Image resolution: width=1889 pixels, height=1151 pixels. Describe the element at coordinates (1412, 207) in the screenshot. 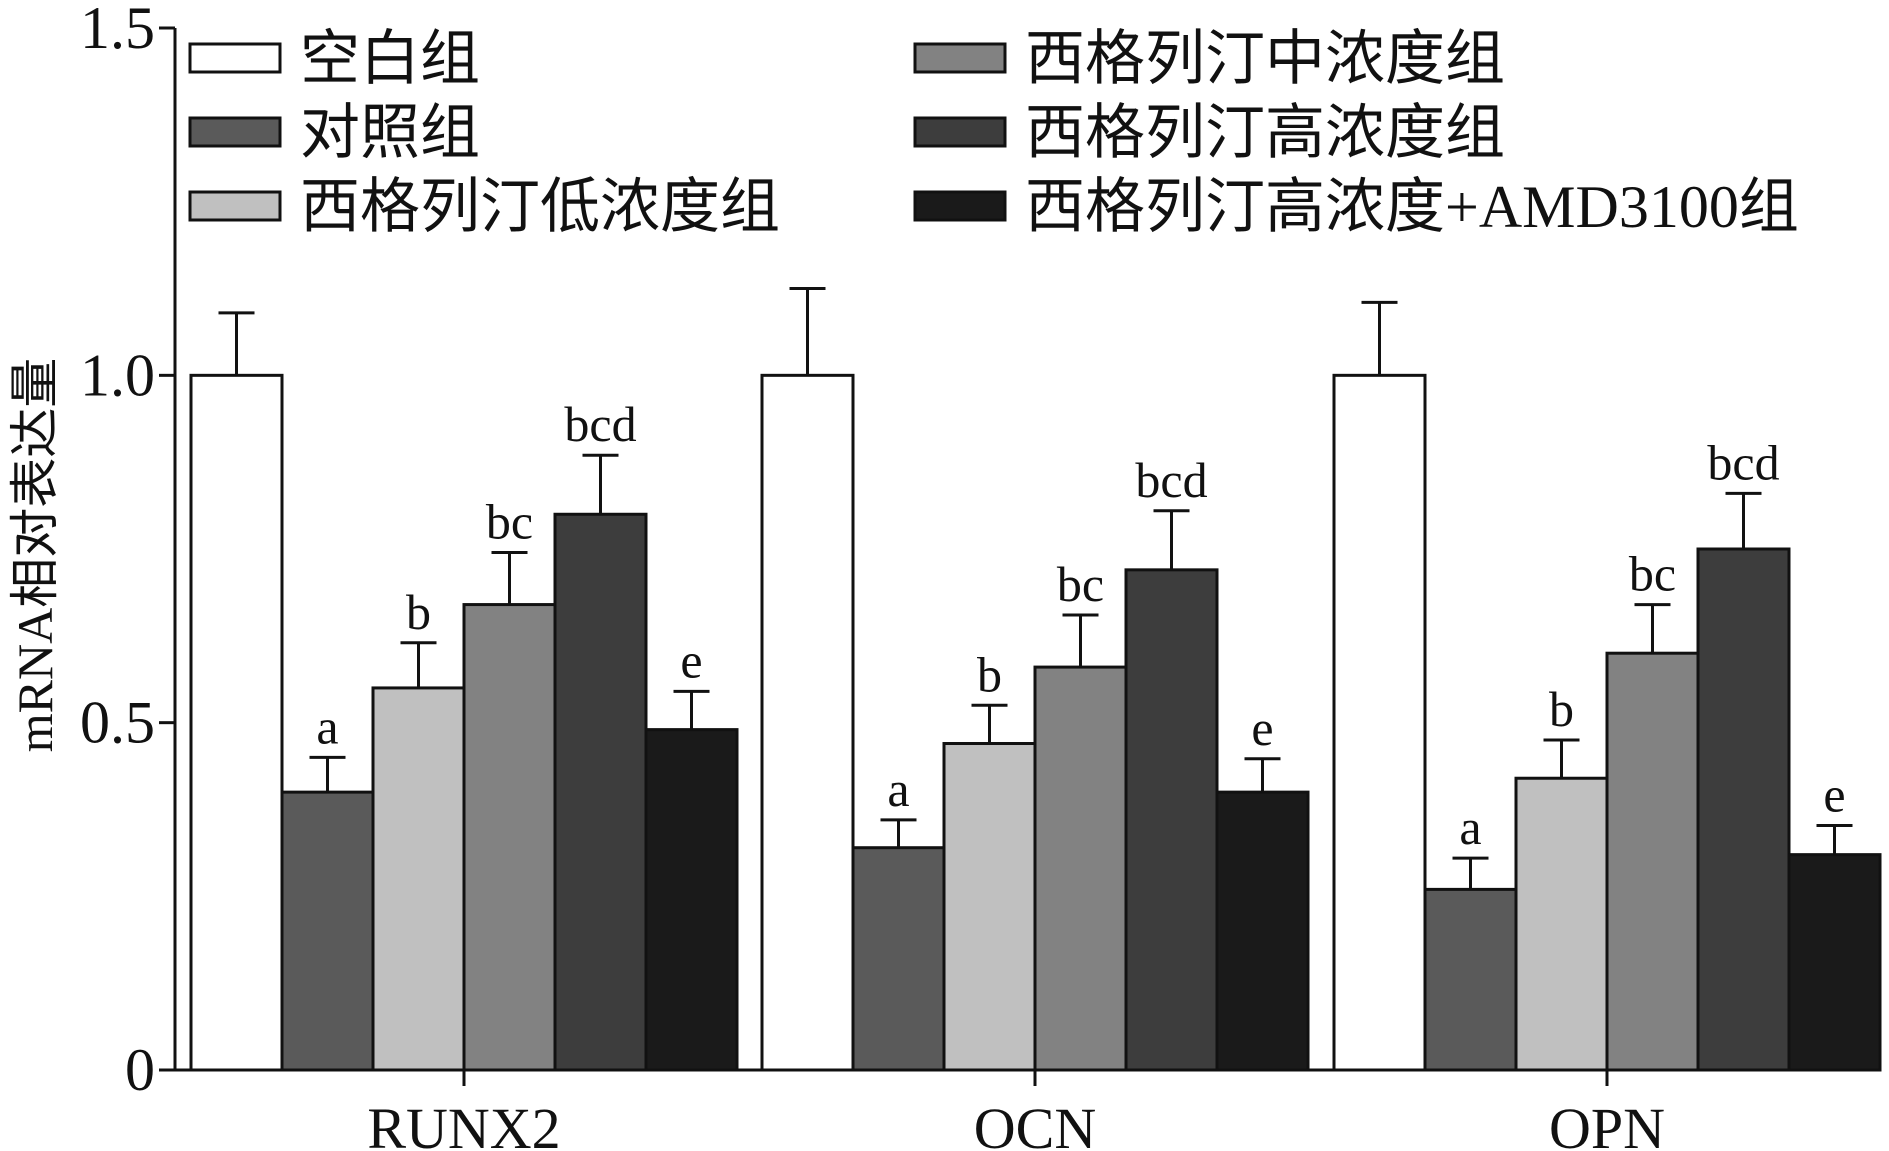

I see `legend-label: 西格列汀高浓度+AMD3100组` at that location.